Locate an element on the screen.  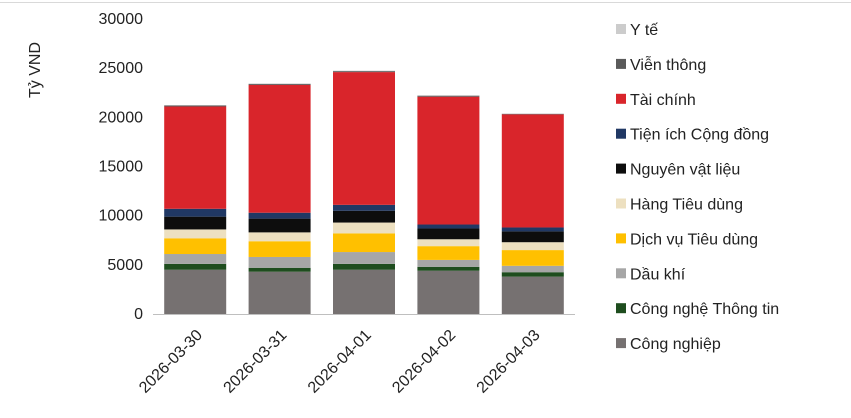
y-axis-label: Tỷ VND is located at coordinates (35, 70).